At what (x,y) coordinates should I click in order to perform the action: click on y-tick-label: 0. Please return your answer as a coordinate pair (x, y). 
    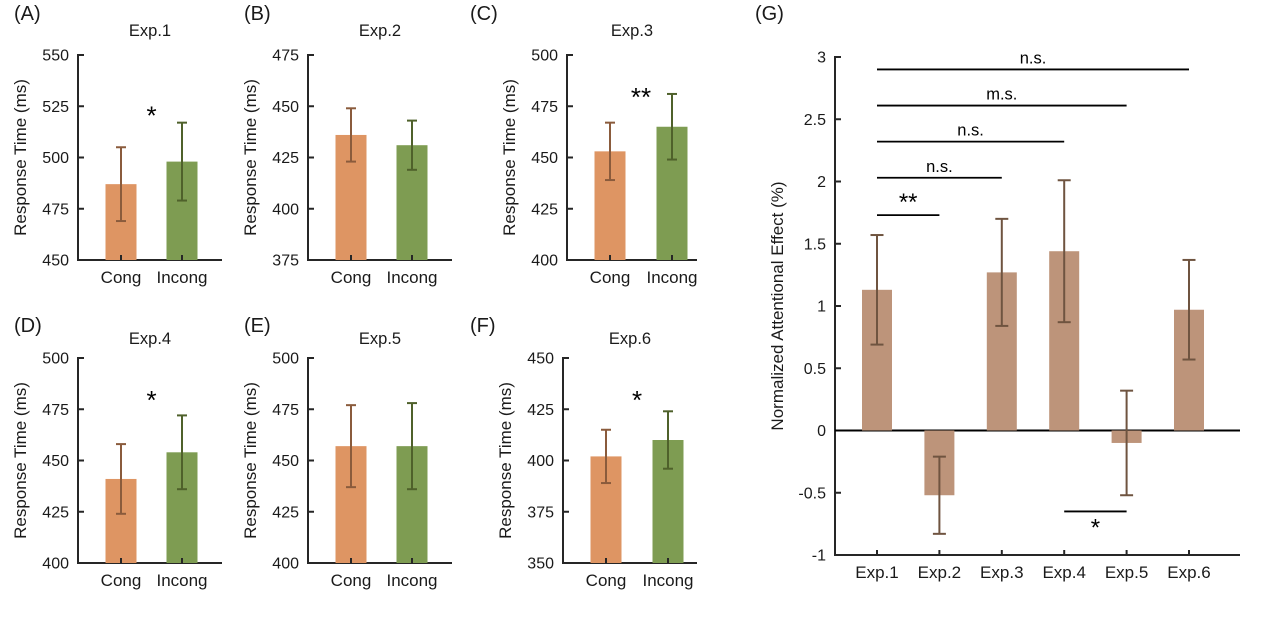
    Looking at the image, I should click on (821, 431).